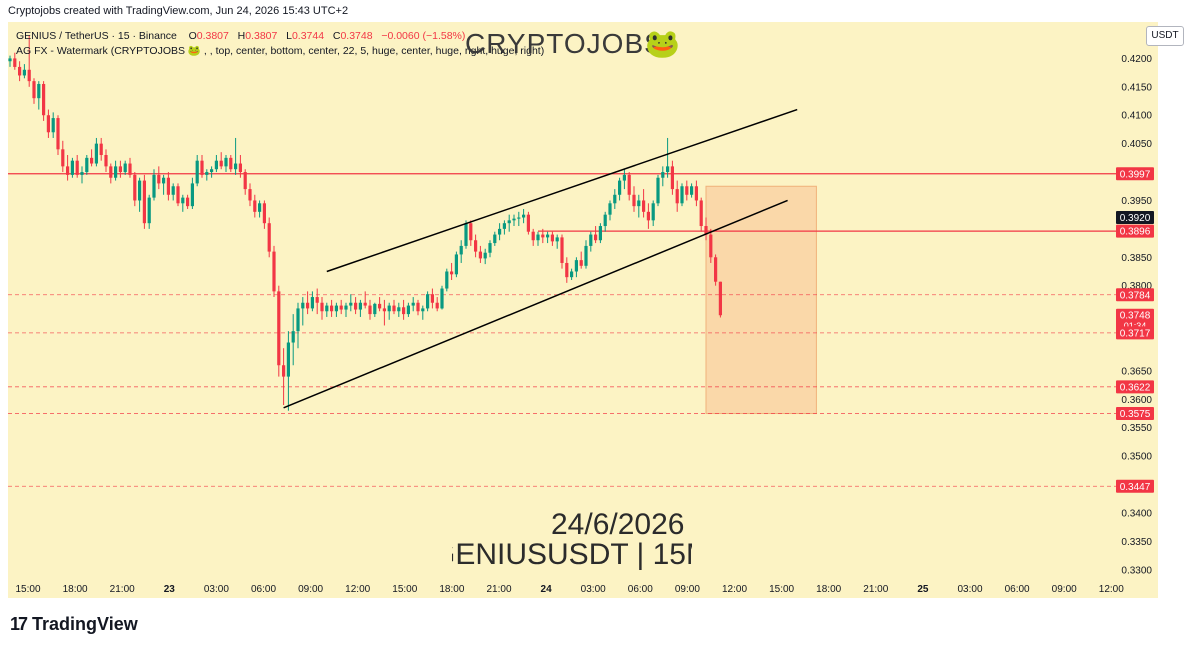  What do you see at coordinates (761, 300) in the screenshot?
I see `target-zone` at bounding box center [761, 300].